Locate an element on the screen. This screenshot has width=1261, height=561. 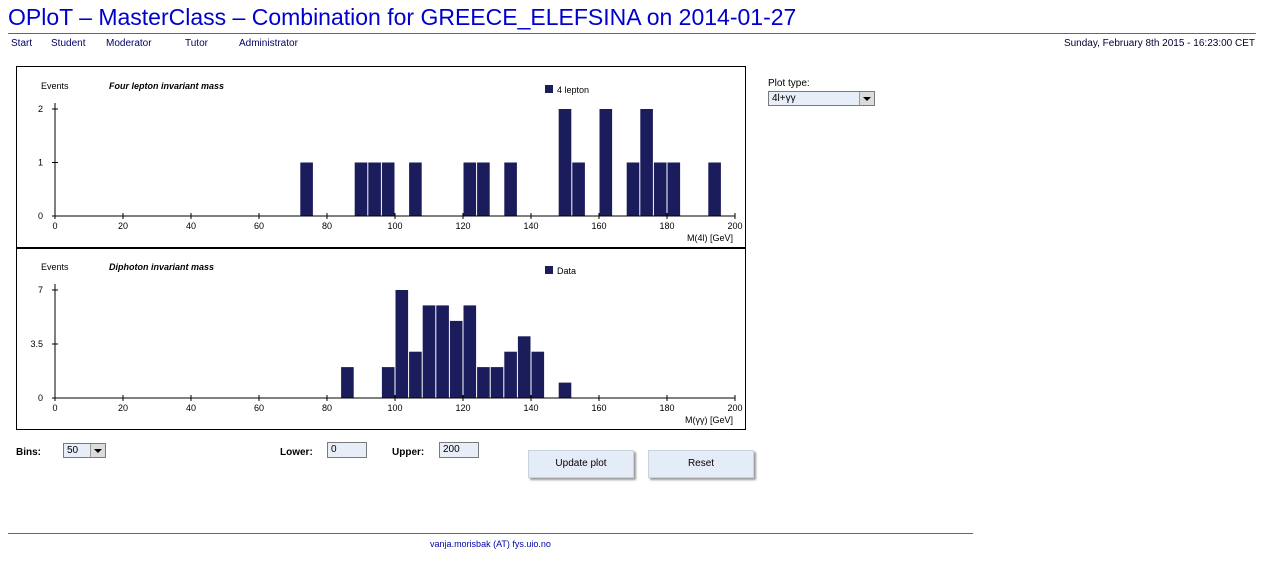
legend-label: 4 lepton is located at coordinates (573, 90).